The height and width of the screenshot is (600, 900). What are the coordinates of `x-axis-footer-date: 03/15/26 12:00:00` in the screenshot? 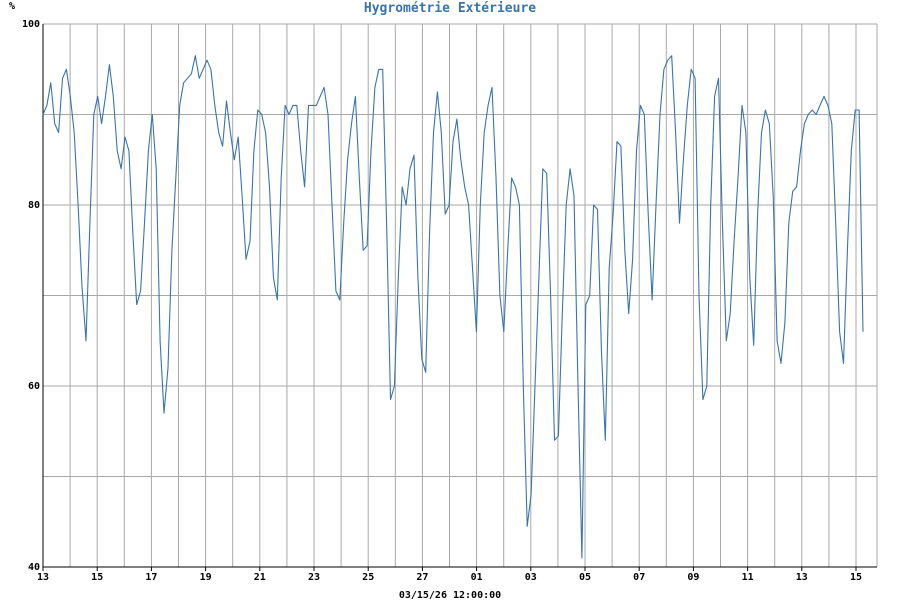 It's located at (450, 595).